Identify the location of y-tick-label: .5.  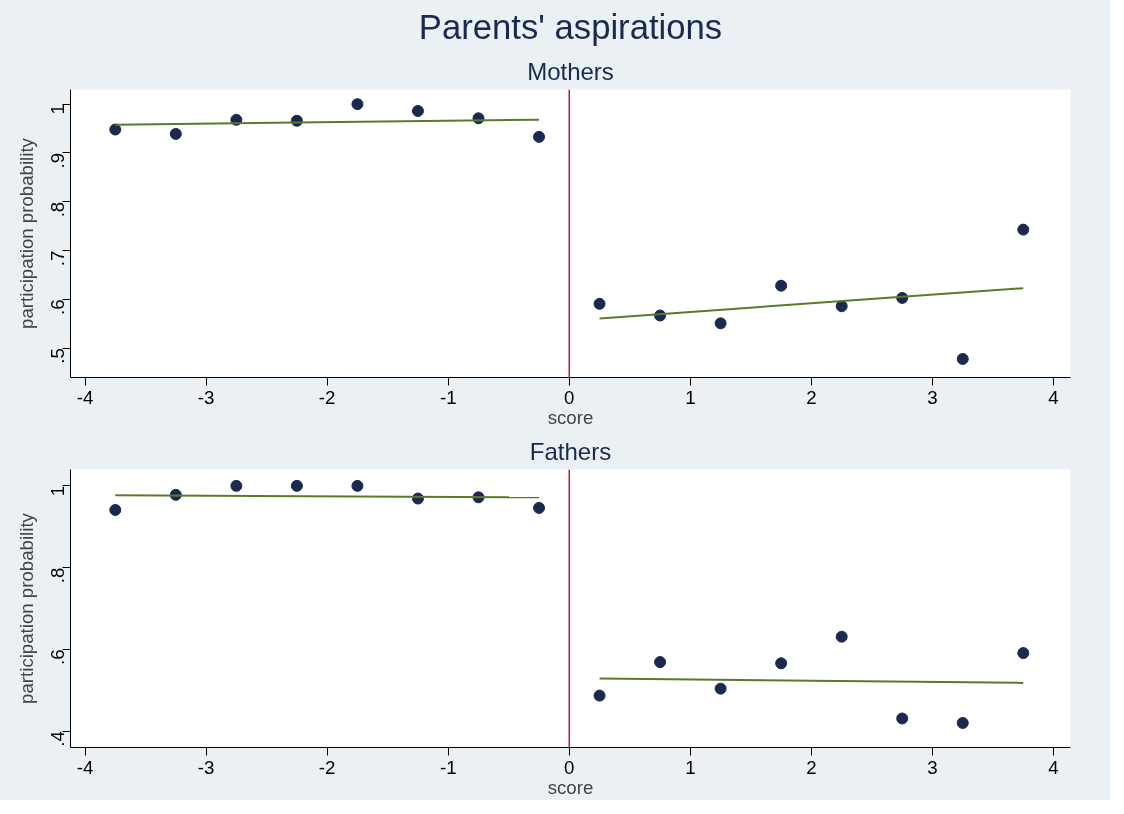
(57, 356).